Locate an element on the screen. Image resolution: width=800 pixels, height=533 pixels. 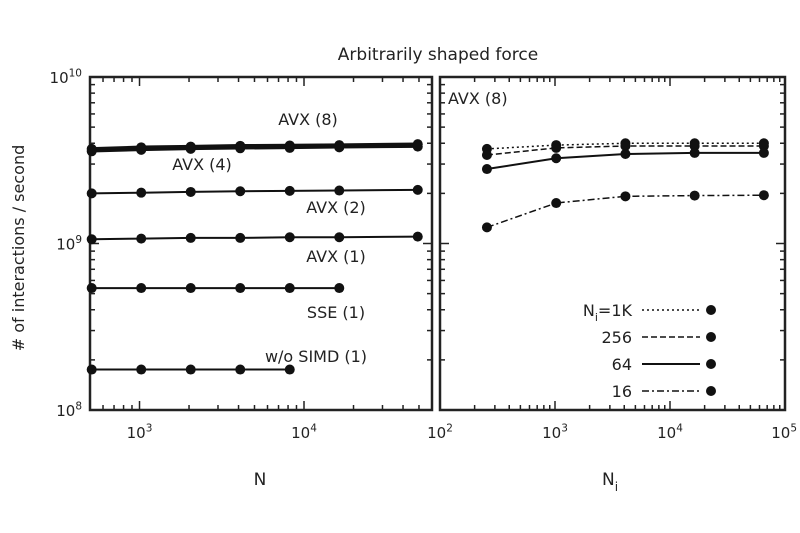
right-x-axis-label: Ni is located at coordinates (610, 482).